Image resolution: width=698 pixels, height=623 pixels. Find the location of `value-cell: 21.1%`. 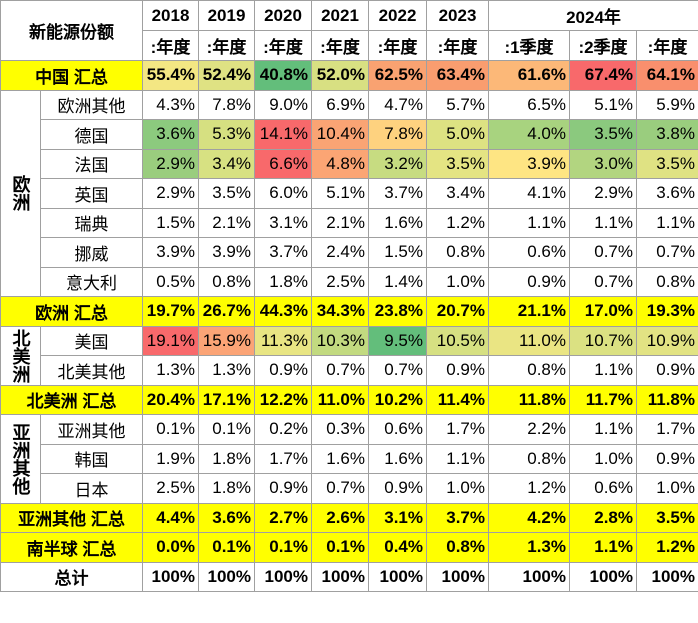

value-cell: 21.1% is located at coordinates (529, 311).